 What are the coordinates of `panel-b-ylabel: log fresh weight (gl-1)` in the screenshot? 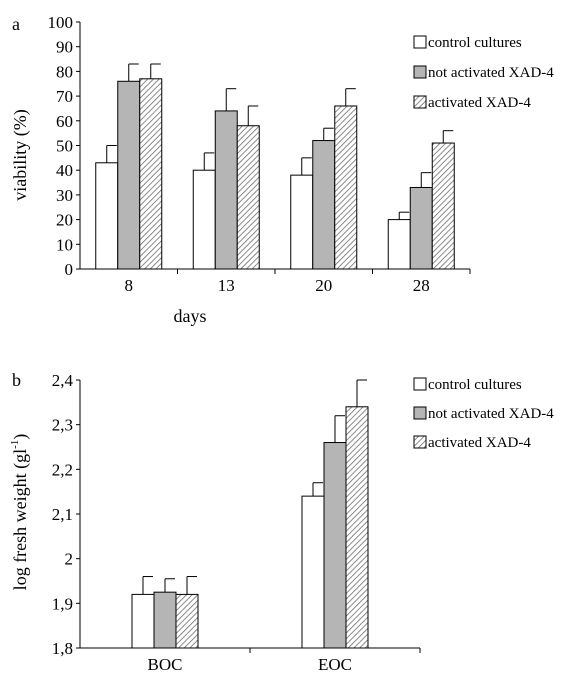 It's located at (20, 512).